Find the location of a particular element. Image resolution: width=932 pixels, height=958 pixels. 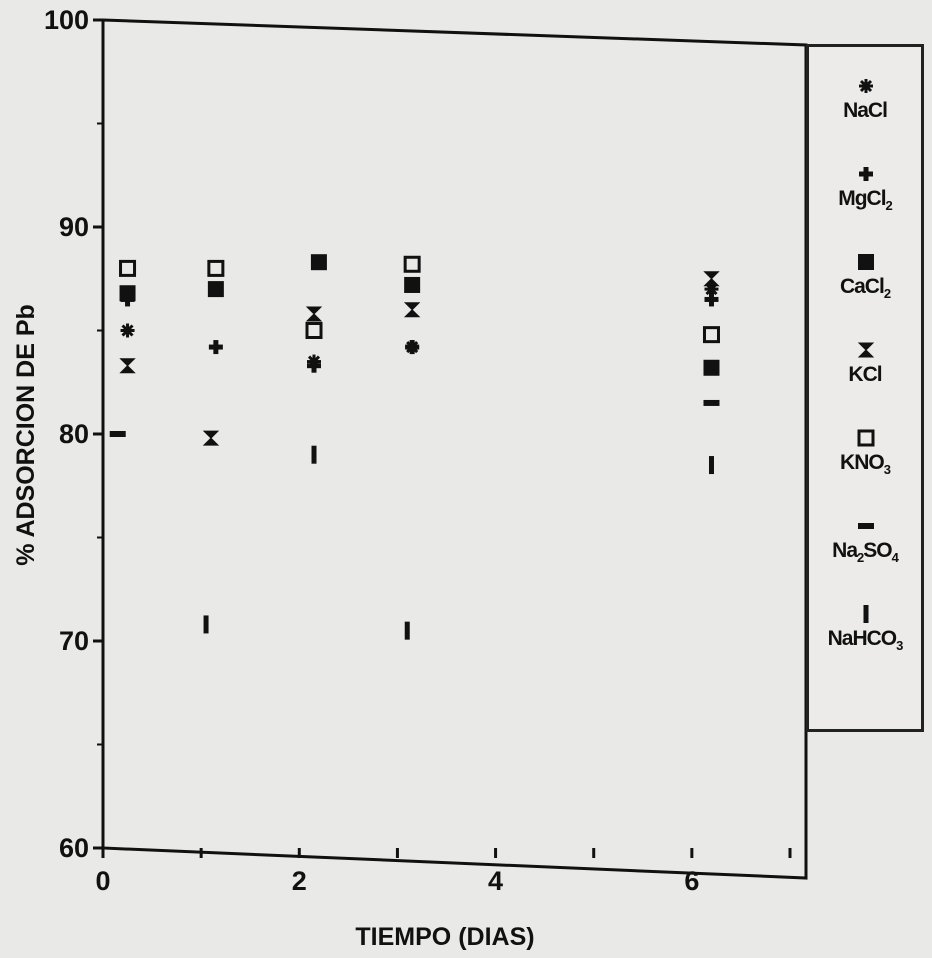

y-tick-label: 100 is located at coordinates (66, 20).